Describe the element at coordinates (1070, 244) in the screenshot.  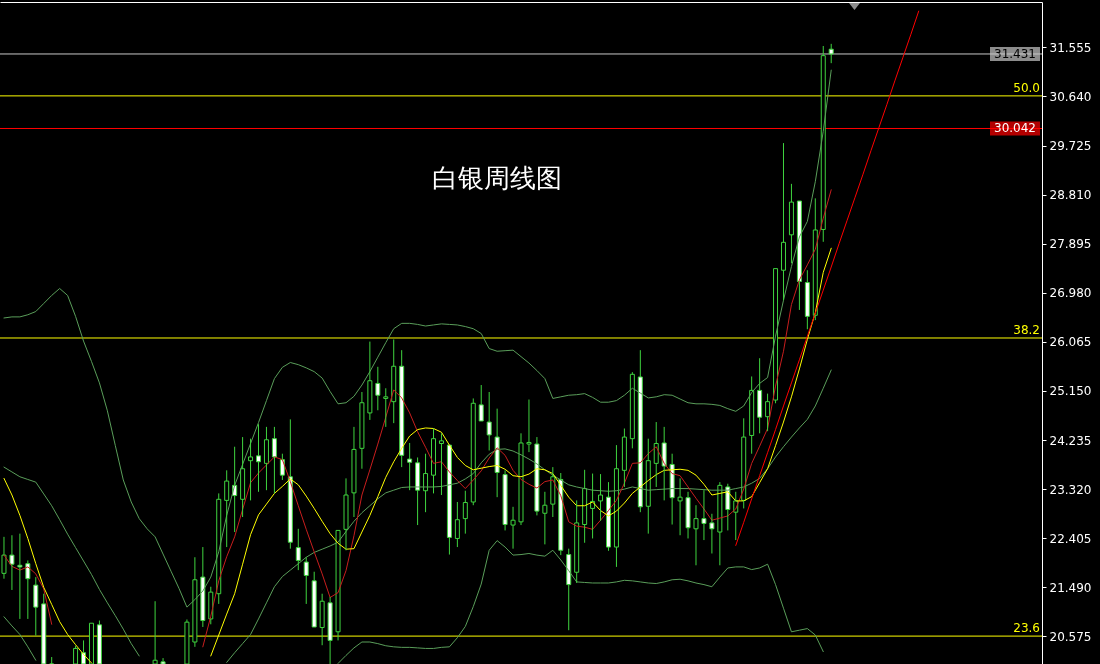
I see `y-tick-label: 27.895` at that location.